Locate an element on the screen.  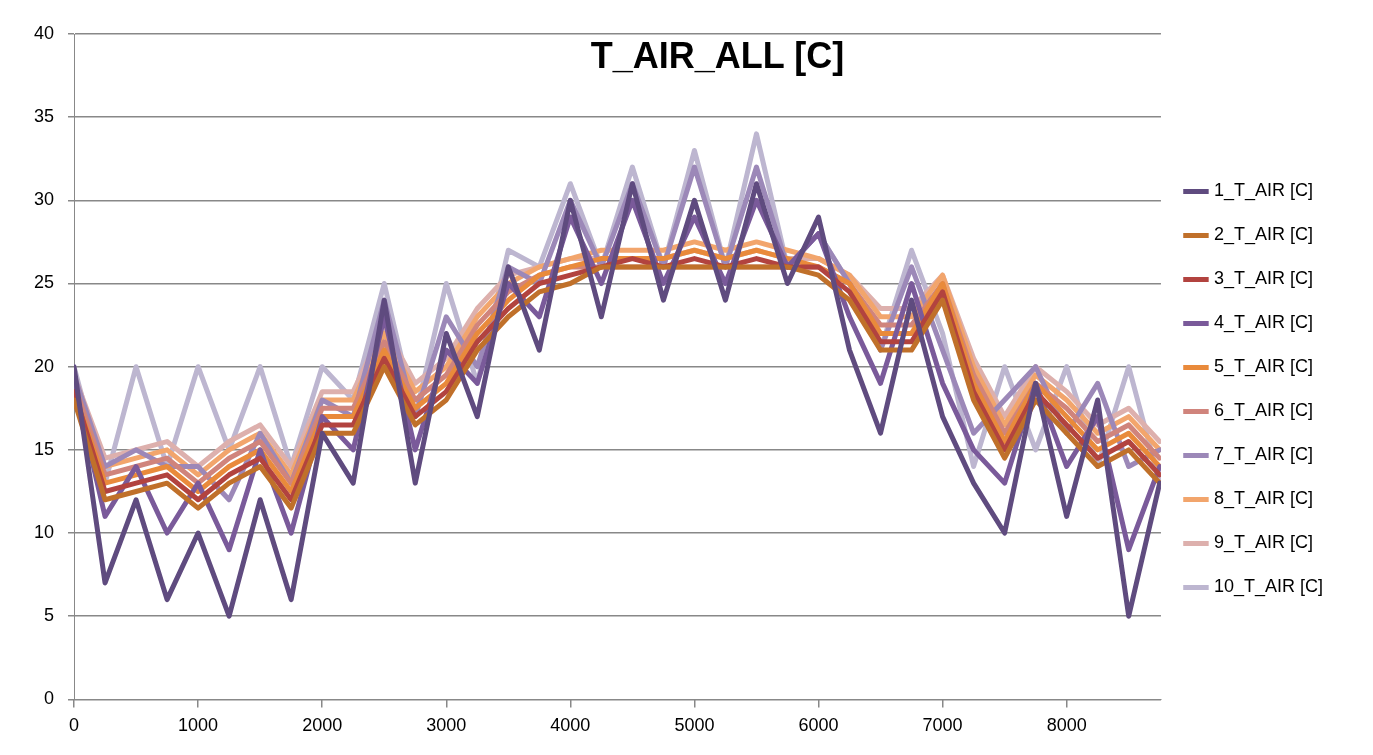
y-tick-label: 5 is located at coordinates (49, 615).